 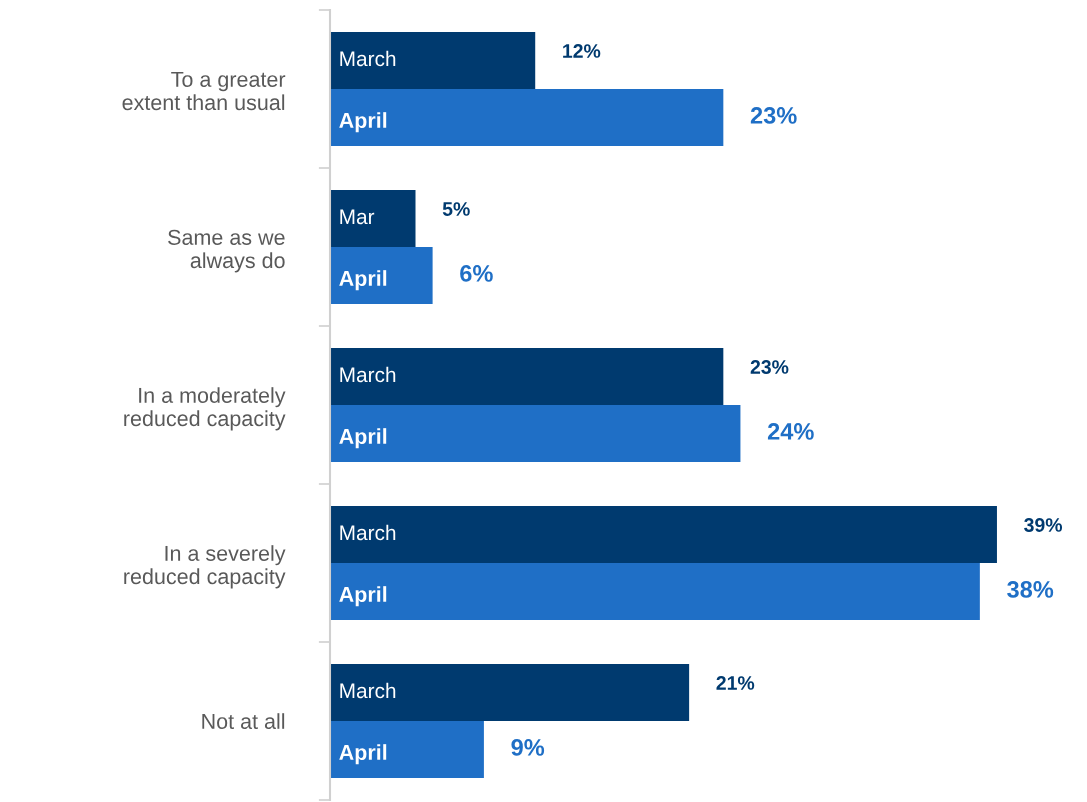 I want to click on data-label: 9%, so click(x=528, y=747).